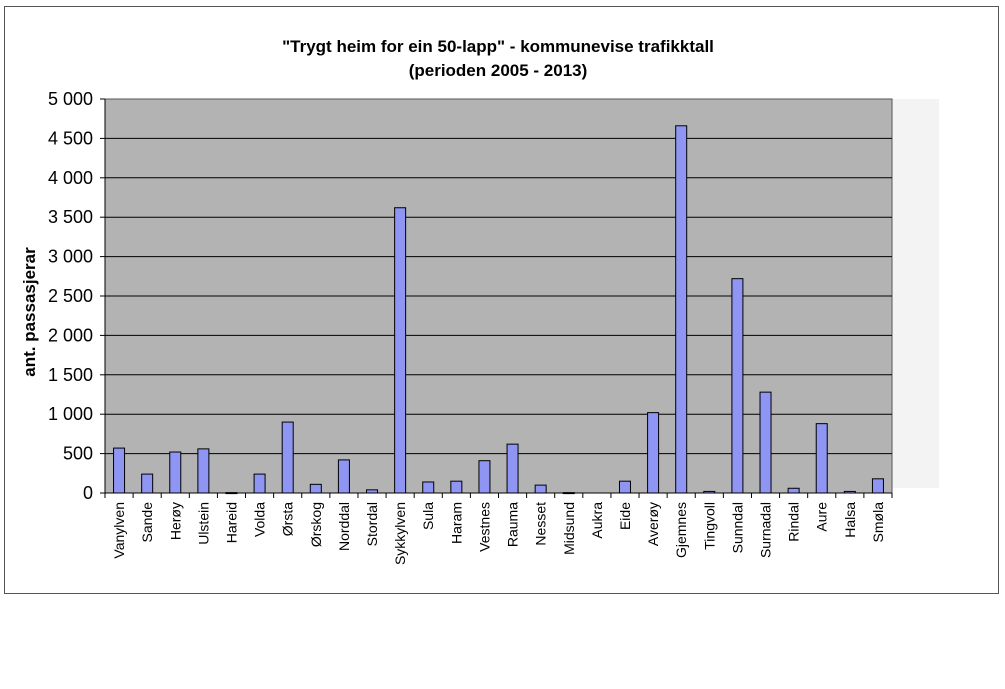  What do you see at coordinates (70, 375) in the screenshot?
I see `y-tick-label: 1 500` at bounding box center [70, 375].